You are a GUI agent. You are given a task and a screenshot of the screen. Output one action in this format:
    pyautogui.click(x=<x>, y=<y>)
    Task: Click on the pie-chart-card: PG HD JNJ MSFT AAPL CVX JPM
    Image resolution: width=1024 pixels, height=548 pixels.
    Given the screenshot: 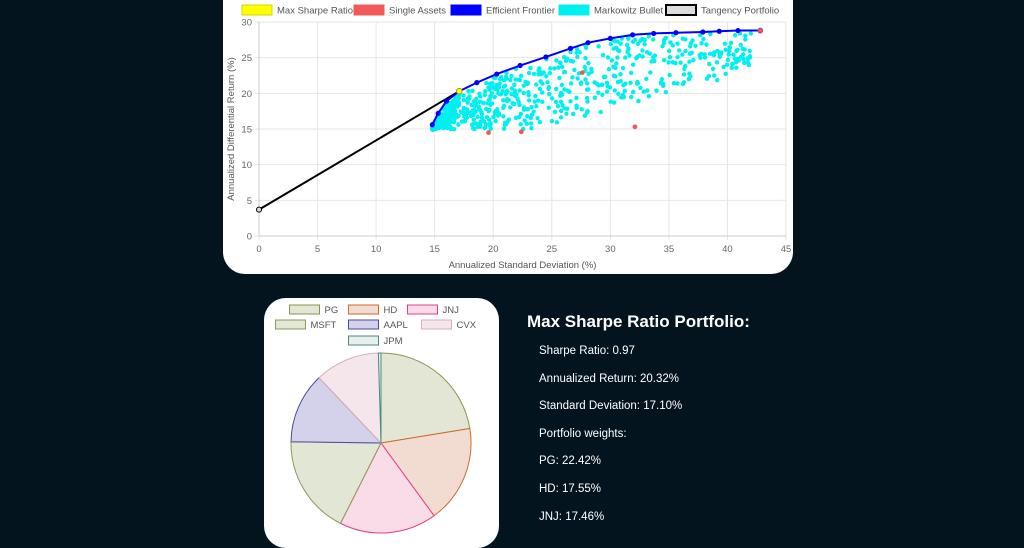 What is the action you would take?
    pyautogui.click(x=381, y=423)
    